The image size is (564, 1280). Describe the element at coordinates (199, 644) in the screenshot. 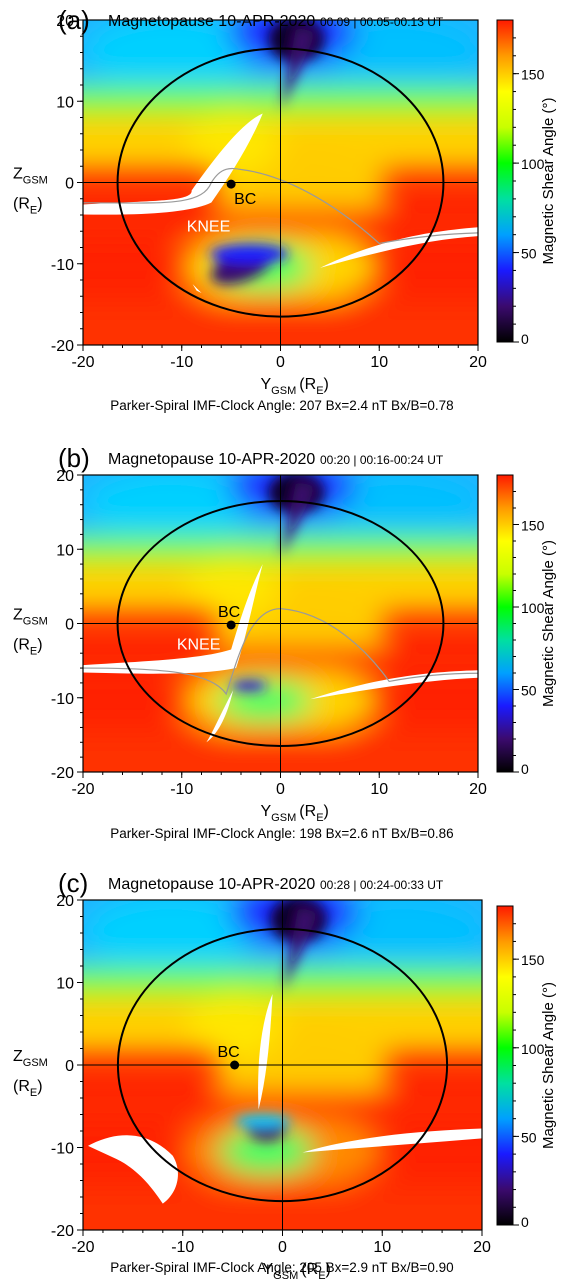

I see `knee-label: KNEE` at that location.